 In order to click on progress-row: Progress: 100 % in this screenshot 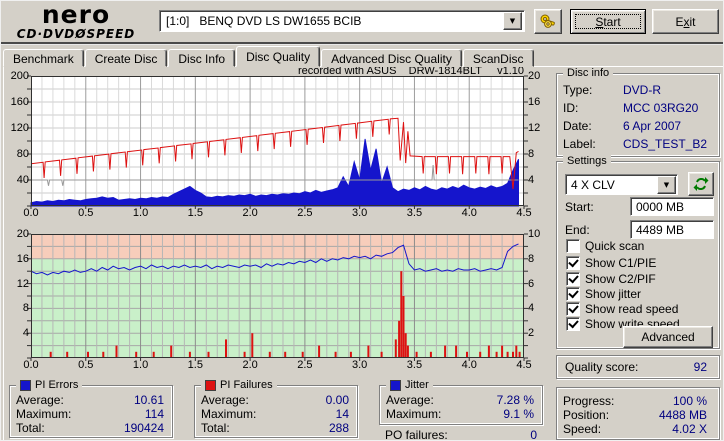, I will do `click(635, 401)`.